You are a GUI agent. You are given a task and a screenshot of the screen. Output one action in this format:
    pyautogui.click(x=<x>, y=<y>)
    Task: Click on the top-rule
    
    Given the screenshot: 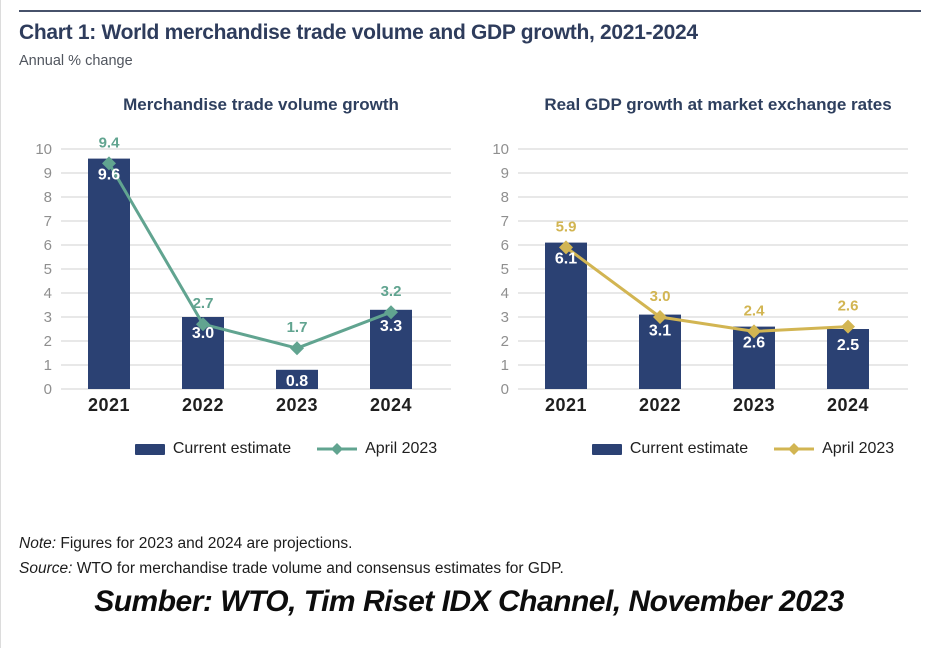 What is the action you would take?
    pyautogui.click(x=470, y=11)
    